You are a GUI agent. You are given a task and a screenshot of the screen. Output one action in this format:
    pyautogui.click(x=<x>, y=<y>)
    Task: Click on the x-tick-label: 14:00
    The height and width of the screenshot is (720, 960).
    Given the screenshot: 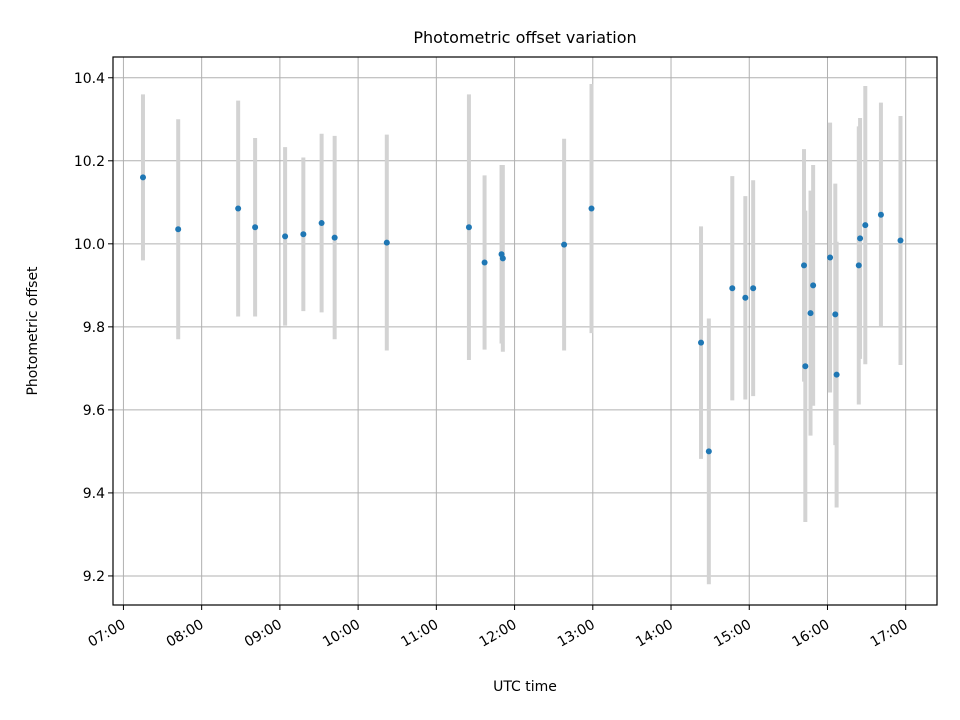 What is the action you would take?
    pyautogui.click(x=654, y=634)
    